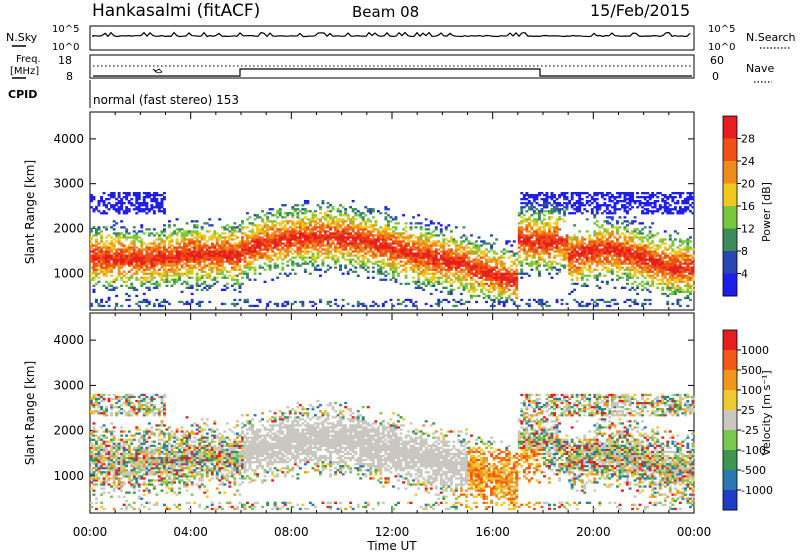  Describe the element at coordinates (392, 38) in the screenshot. I see `nsky-panel-frame` at that location.